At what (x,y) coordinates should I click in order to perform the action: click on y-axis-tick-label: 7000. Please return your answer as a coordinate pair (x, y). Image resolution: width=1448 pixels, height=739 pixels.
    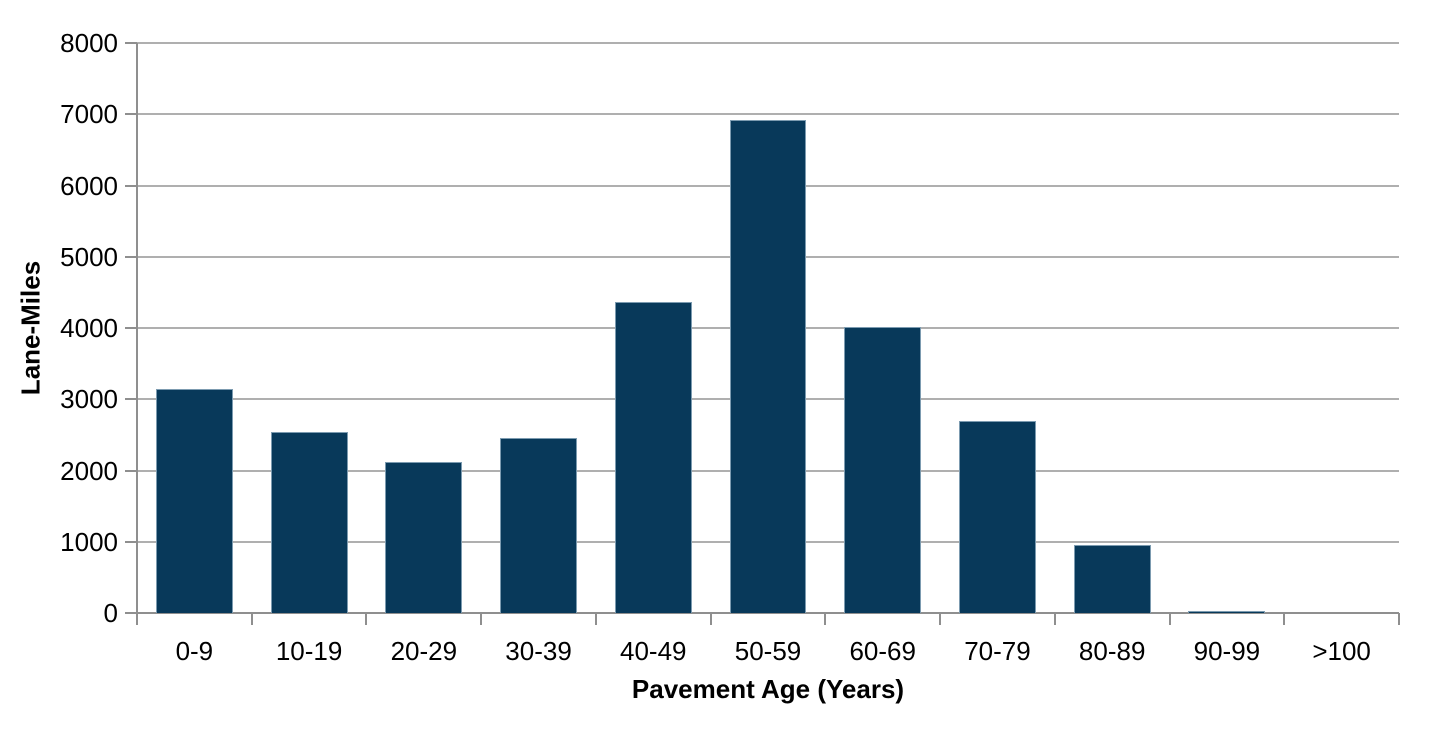
    Looking at the image, I should click on (89, 114).